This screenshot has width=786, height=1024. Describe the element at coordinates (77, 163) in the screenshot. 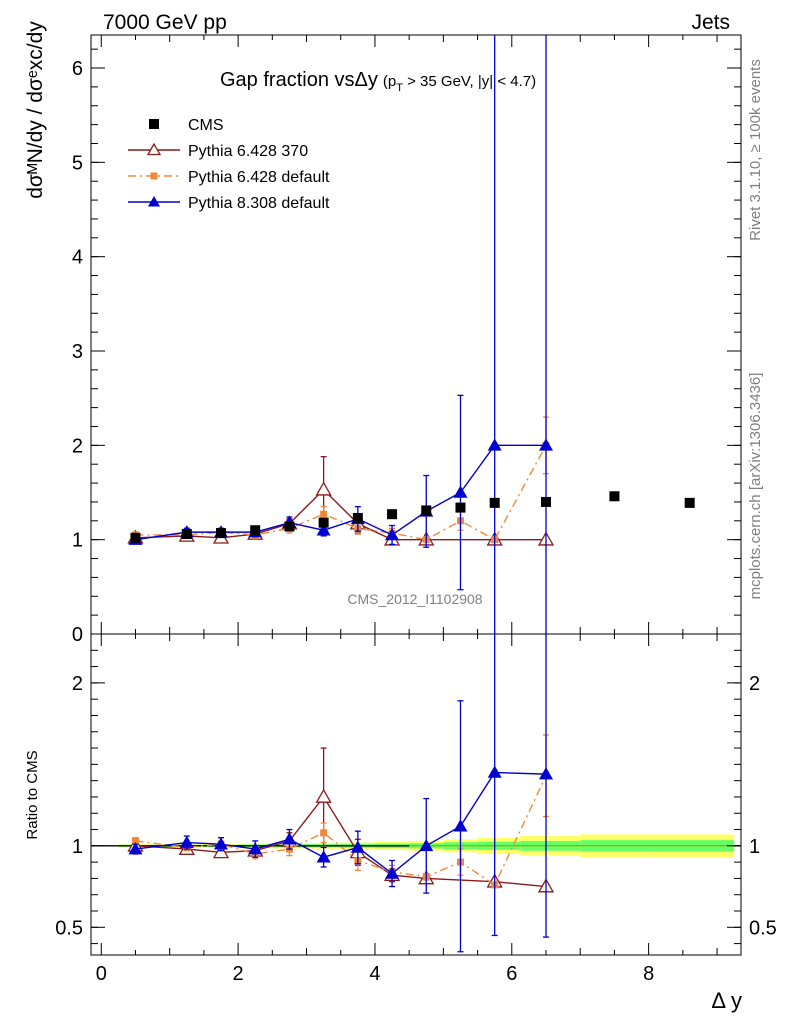

I see `y-tick-label: 5` at that location.